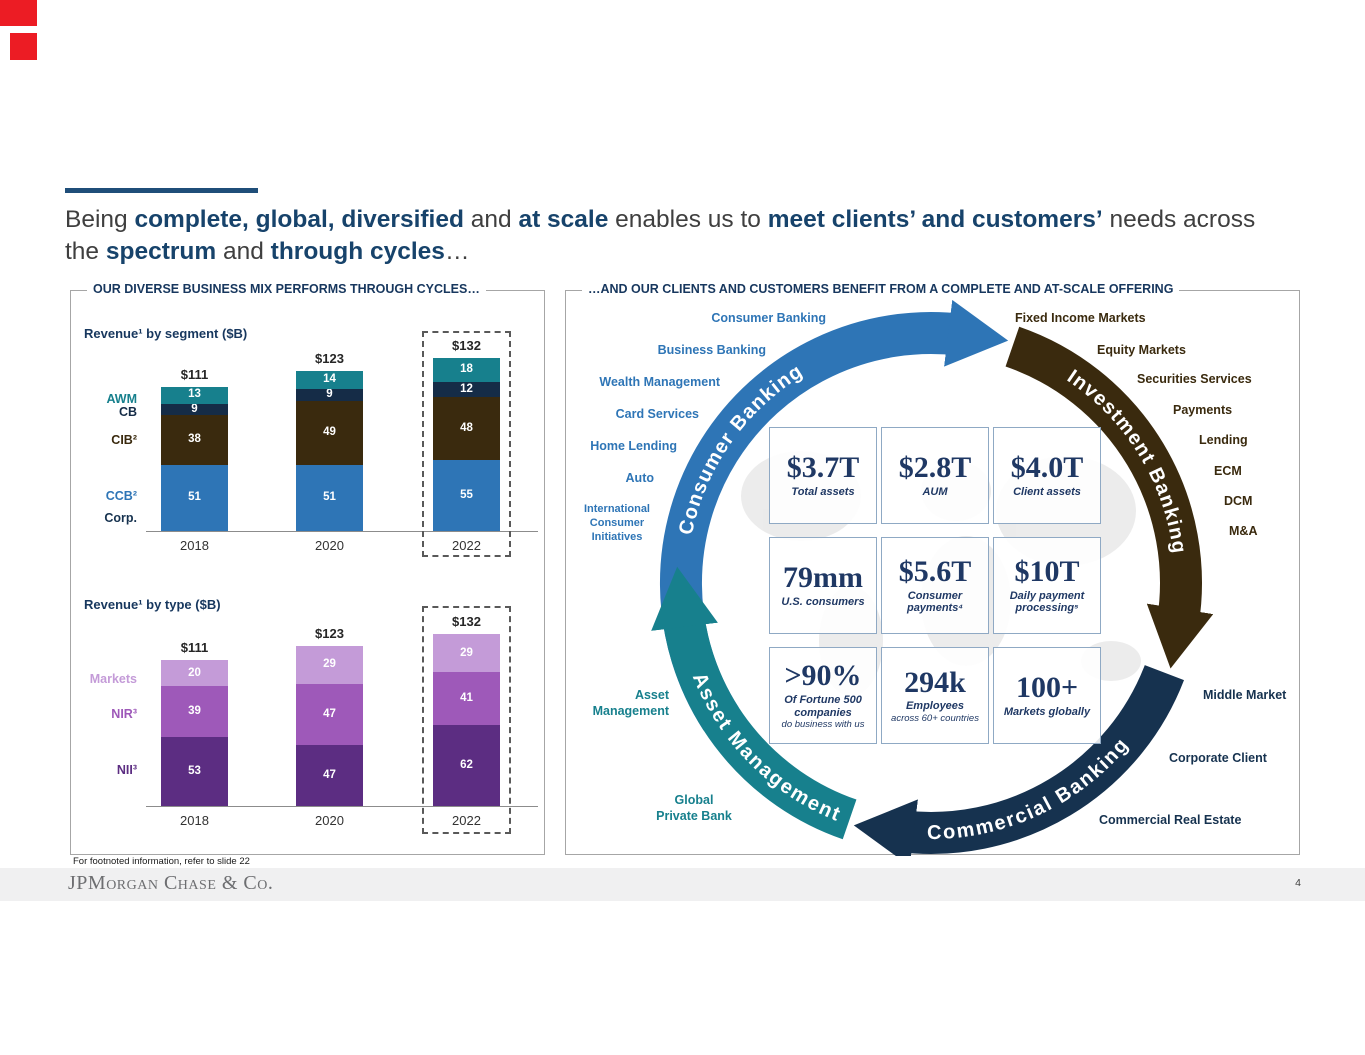 This screenshot has width=1365, height=1055. I want to click on bar-segment-NII³: 53, so click(194, 771).